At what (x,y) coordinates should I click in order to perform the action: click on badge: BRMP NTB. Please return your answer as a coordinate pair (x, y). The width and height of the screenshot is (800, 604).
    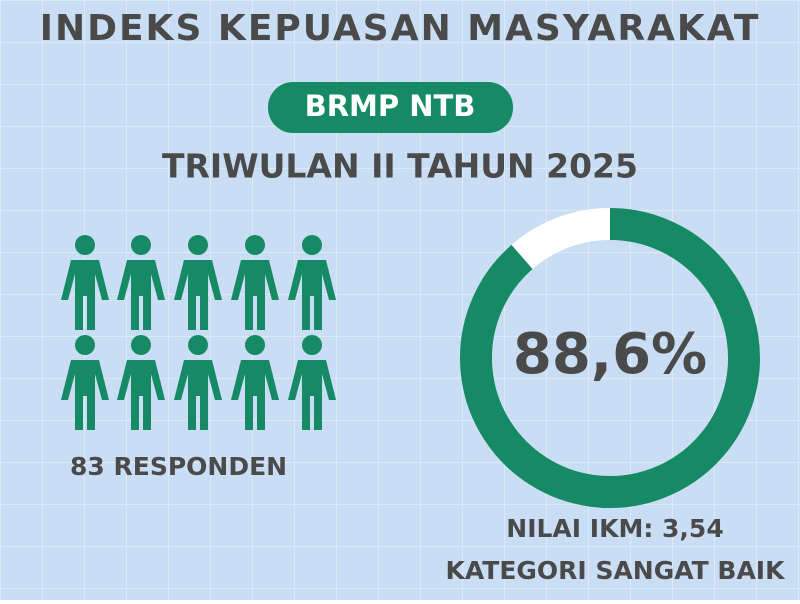
    Looking at the image, I should click on (390, 106).